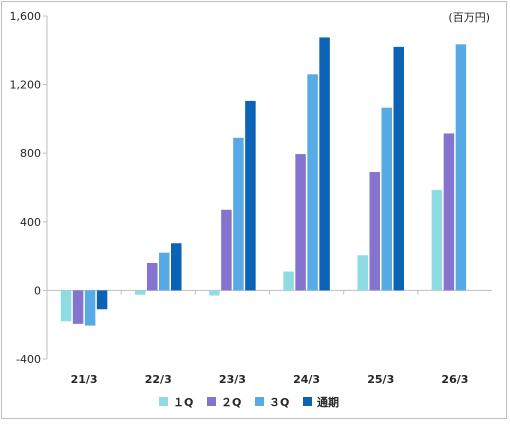 This screenshot has height=425, width=510. Describe the element at coordinates (449, 212) in the screenshot. I see `bar-2Q-26/3` at that location.